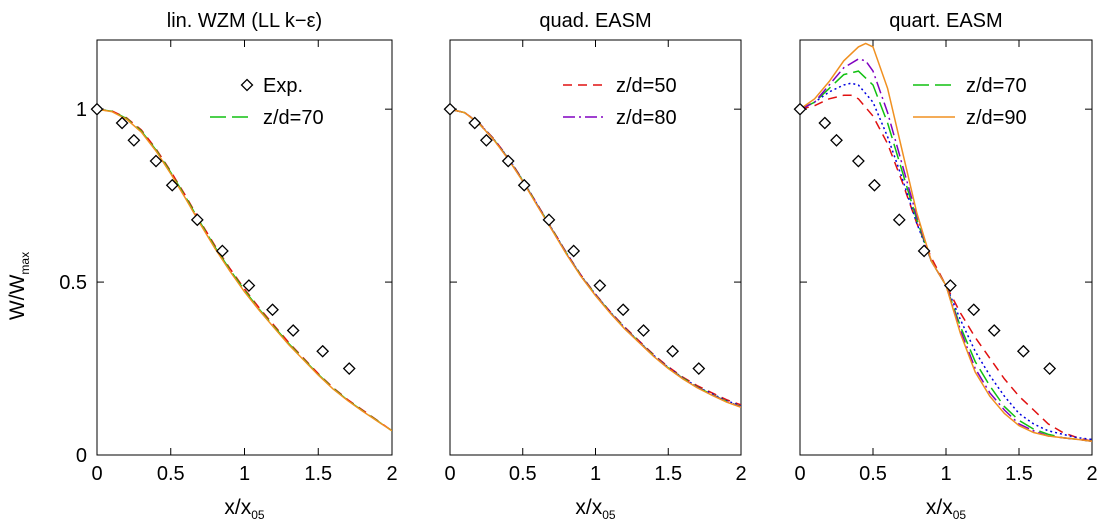 Image resolution: width=1100 pixels, height=521 pixels. I want to click on legend: z/d=70 z/d=90, so click(970, 102).